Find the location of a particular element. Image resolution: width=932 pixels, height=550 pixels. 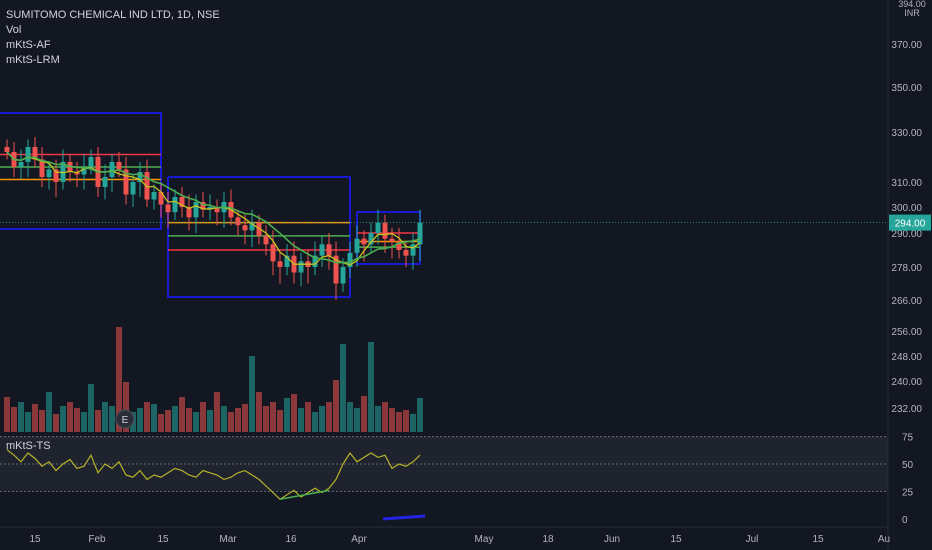

moving-average-fast is located at coordinates (213, 208).